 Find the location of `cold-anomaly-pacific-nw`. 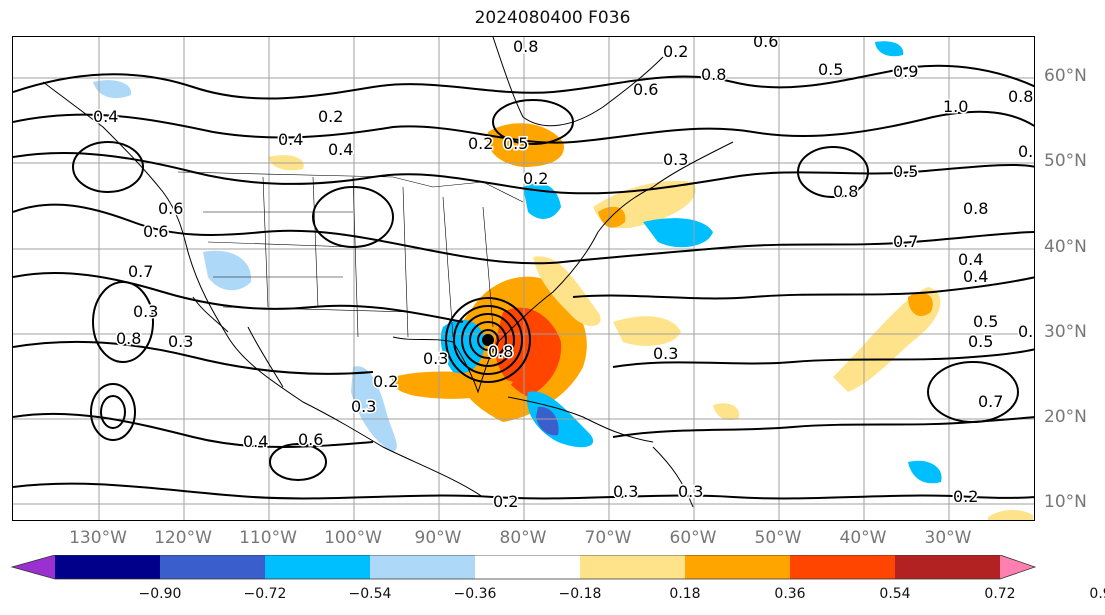

cold-anomaly-pacific-nw is located at coordinates (112, 89).